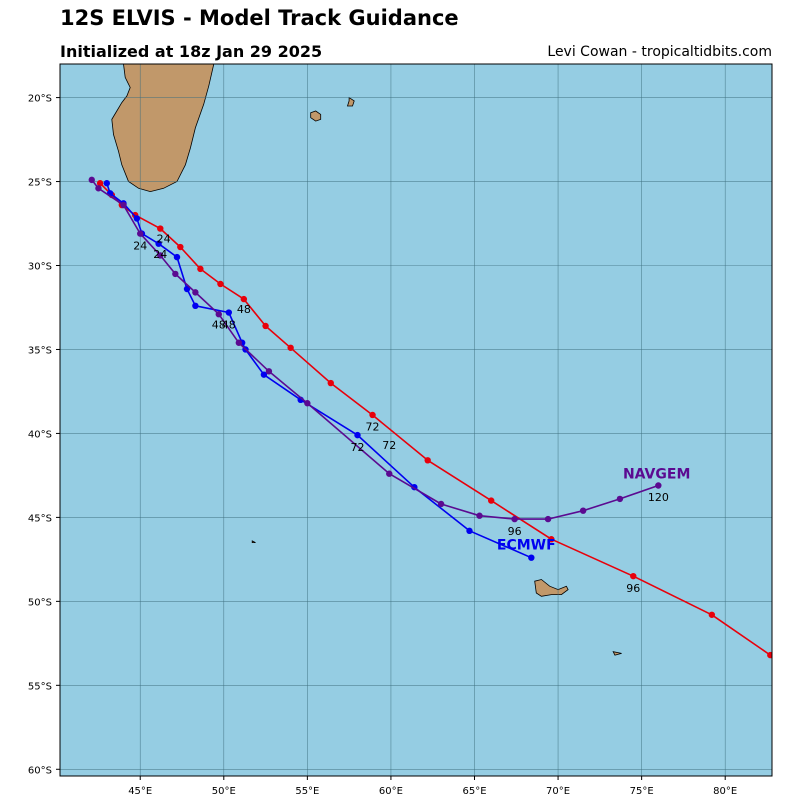  What do you see at coordinates (40, 434) in the screenshot?
I see `y-tick-label: 40°S` at bounding box center [40, 434].